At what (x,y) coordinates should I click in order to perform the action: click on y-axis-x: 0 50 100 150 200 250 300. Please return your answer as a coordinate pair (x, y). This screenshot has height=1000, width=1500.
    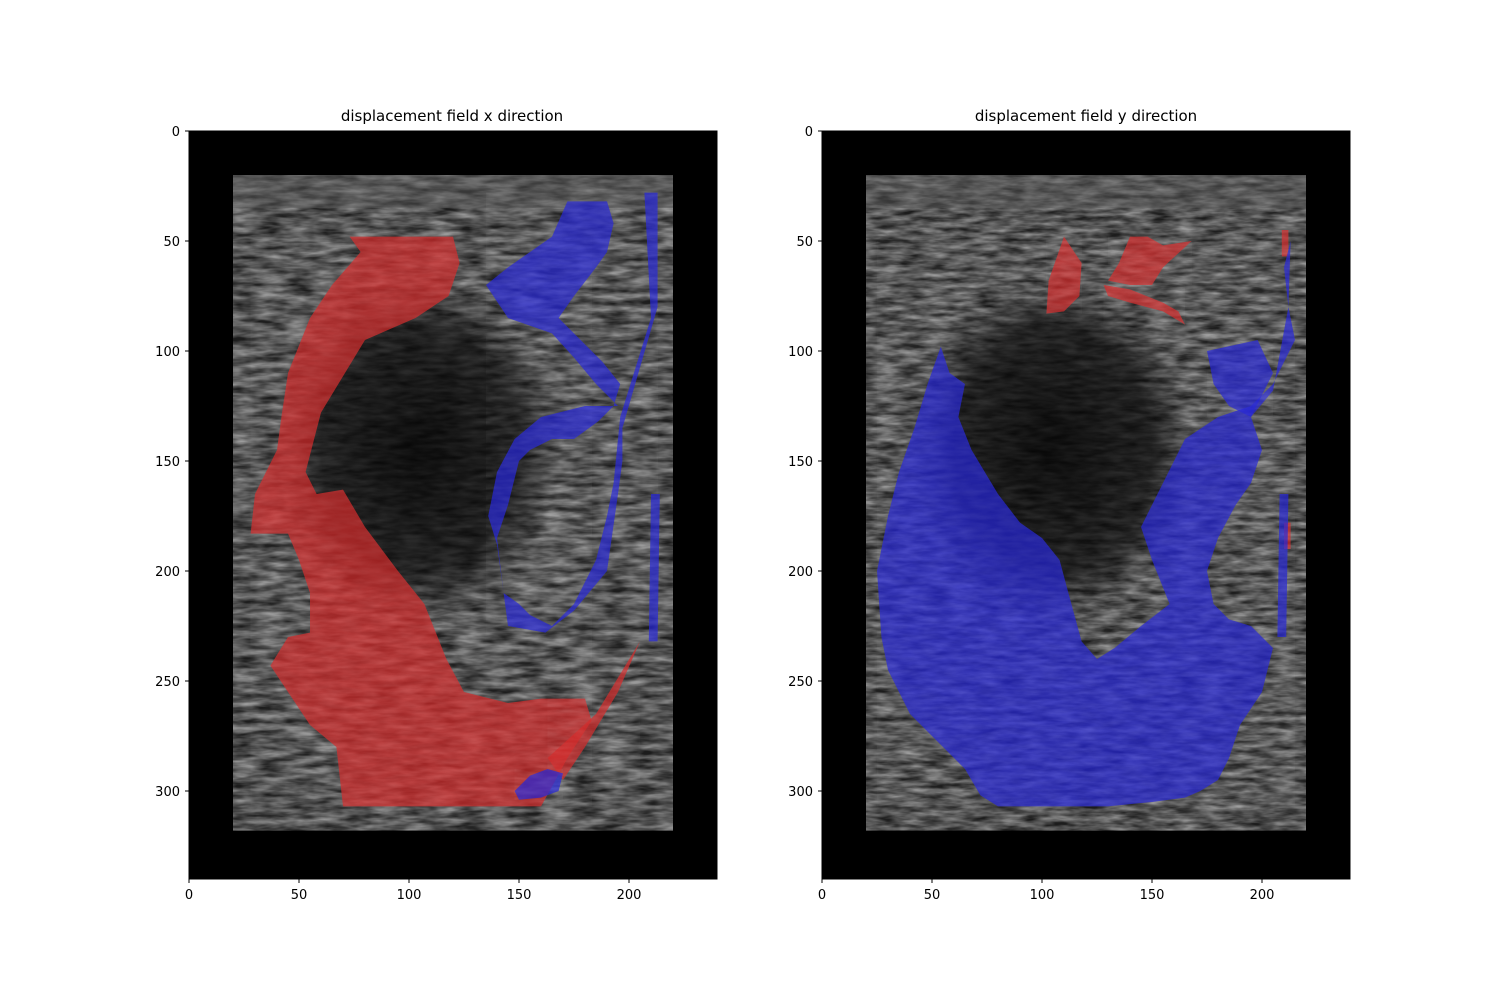
    Looking at the image, I should click on (172, 462).